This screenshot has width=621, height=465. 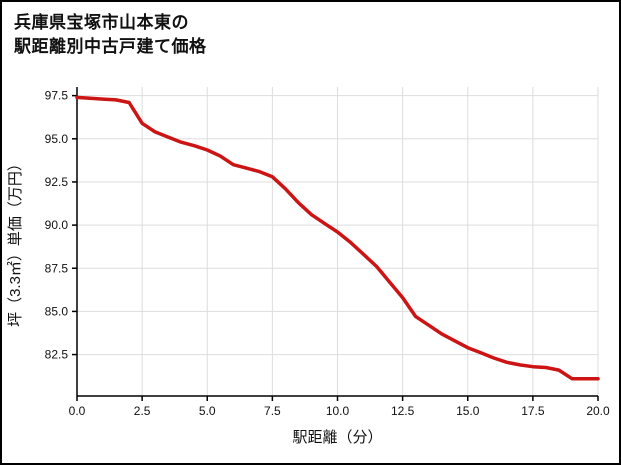 What do you see at coordinates (272, 411) in the screenshot?
I see `x-tick-label: 7.5` at bounding box center [272, 411].